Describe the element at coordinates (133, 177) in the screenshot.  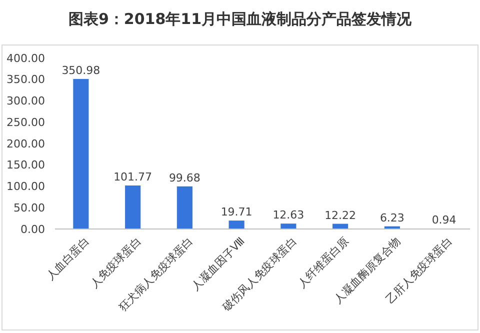
I see `data-label: 101.77` at that location.